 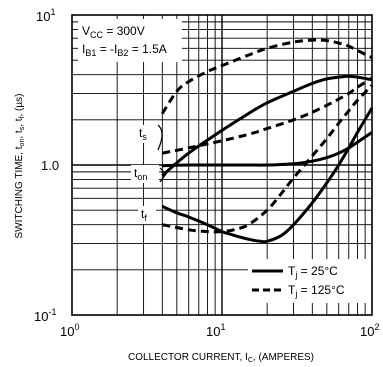 What do you see at coordinates (316, 291) in the screenshot?
I see `legend-label-125c: Tj = 125°C` at bounding box center [316, 291].